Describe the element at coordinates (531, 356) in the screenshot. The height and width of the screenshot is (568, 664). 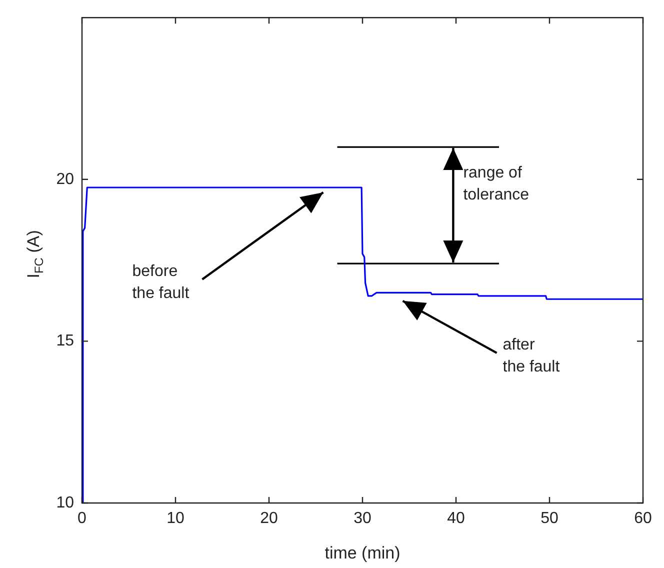
I see `annotation: after the fault` at that location.